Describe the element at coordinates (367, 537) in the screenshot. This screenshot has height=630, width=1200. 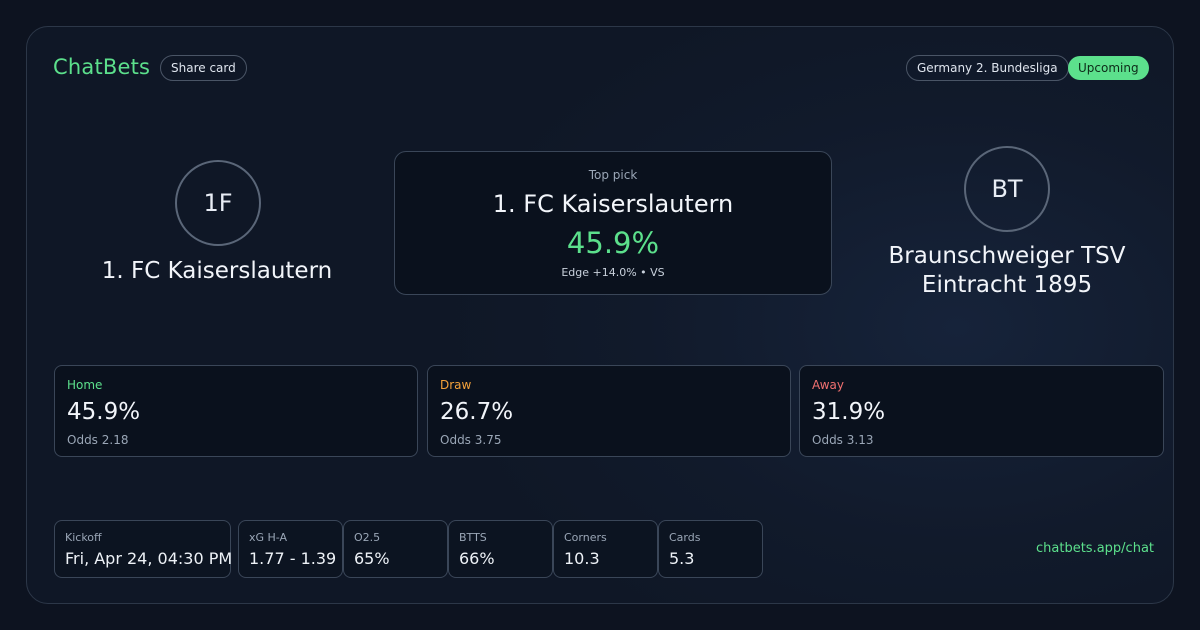
I see `stat-label: O2.5` at that location.